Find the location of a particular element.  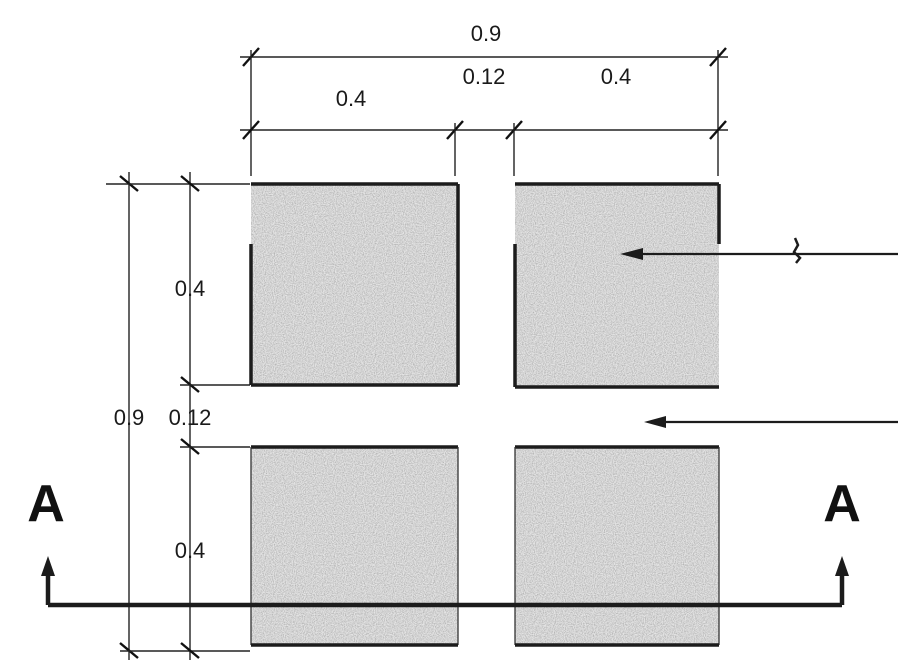

section-arrow-left-icon is located at coordinates (48, 566).